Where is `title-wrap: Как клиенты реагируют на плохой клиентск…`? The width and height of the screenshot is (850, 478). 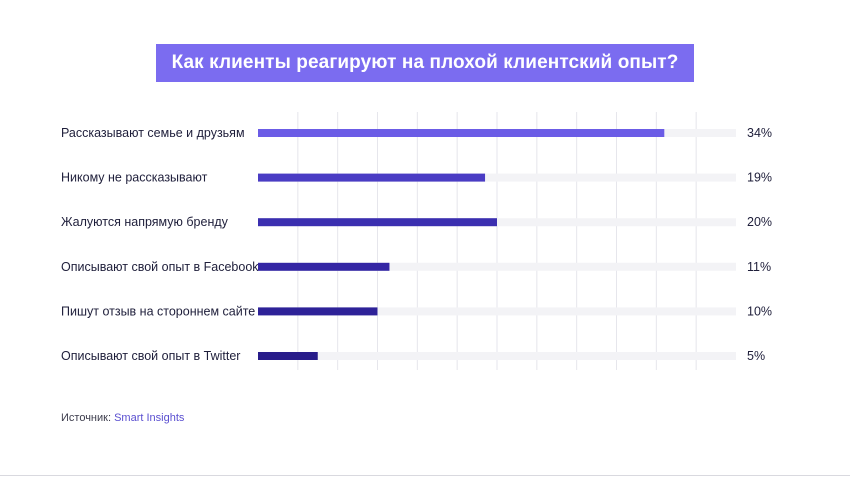
title-wrap: Как клиенты реагируют на плохой клиентск… is located at coordinates (425, 63).